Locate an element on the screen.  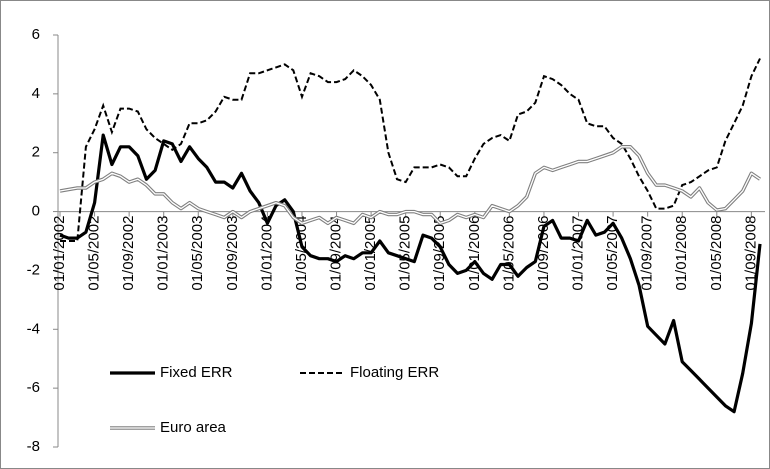
y-tick-label: 0 is located at coordinates (36, 211).